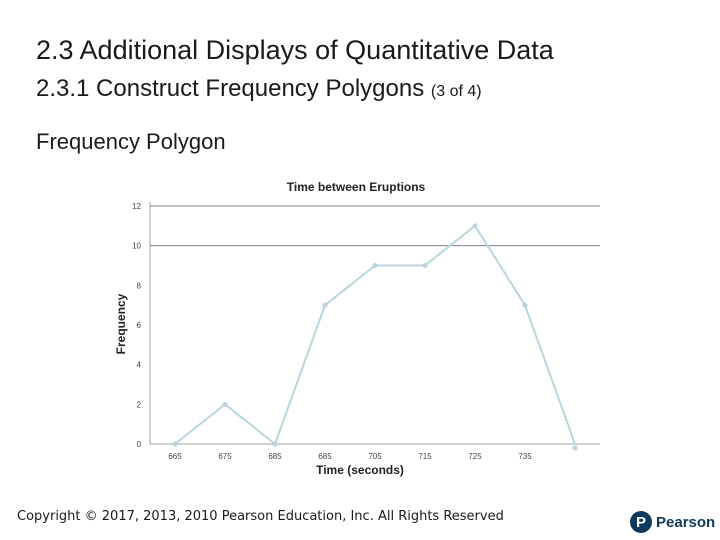  Describe the element at coordinates (136, 206) in the screenshot. I see `y-tick-label: 12` at that location.